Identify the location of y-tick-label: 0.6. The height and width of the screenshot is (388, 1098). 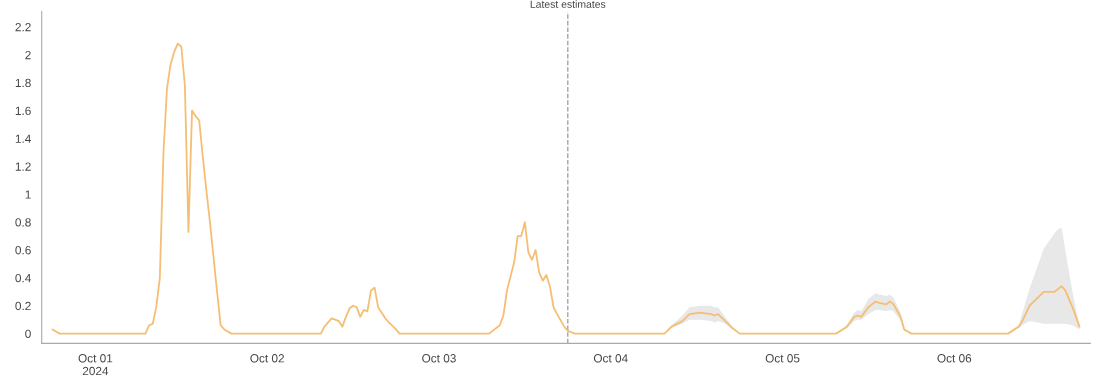
(23, 250).